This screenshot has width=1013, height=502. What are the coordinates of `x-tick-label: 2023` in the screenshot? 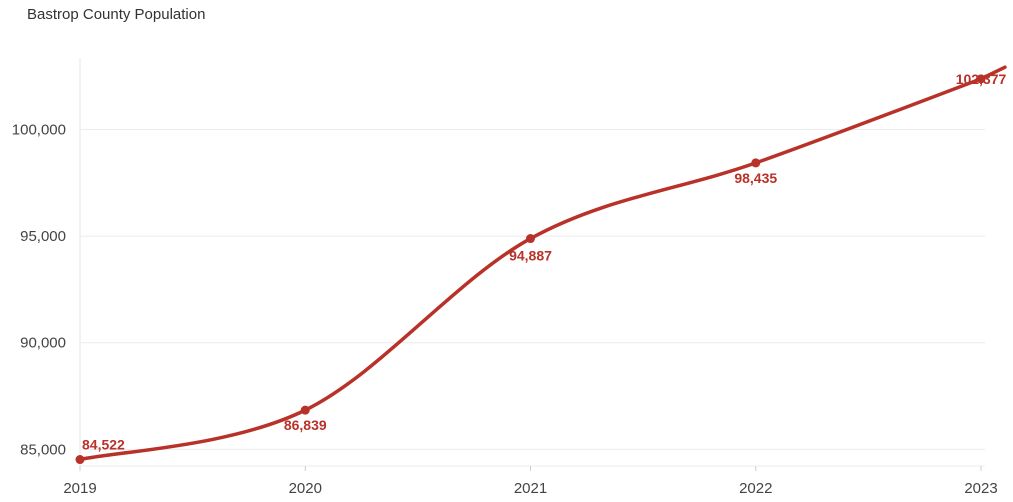 It's located at (980, 488).